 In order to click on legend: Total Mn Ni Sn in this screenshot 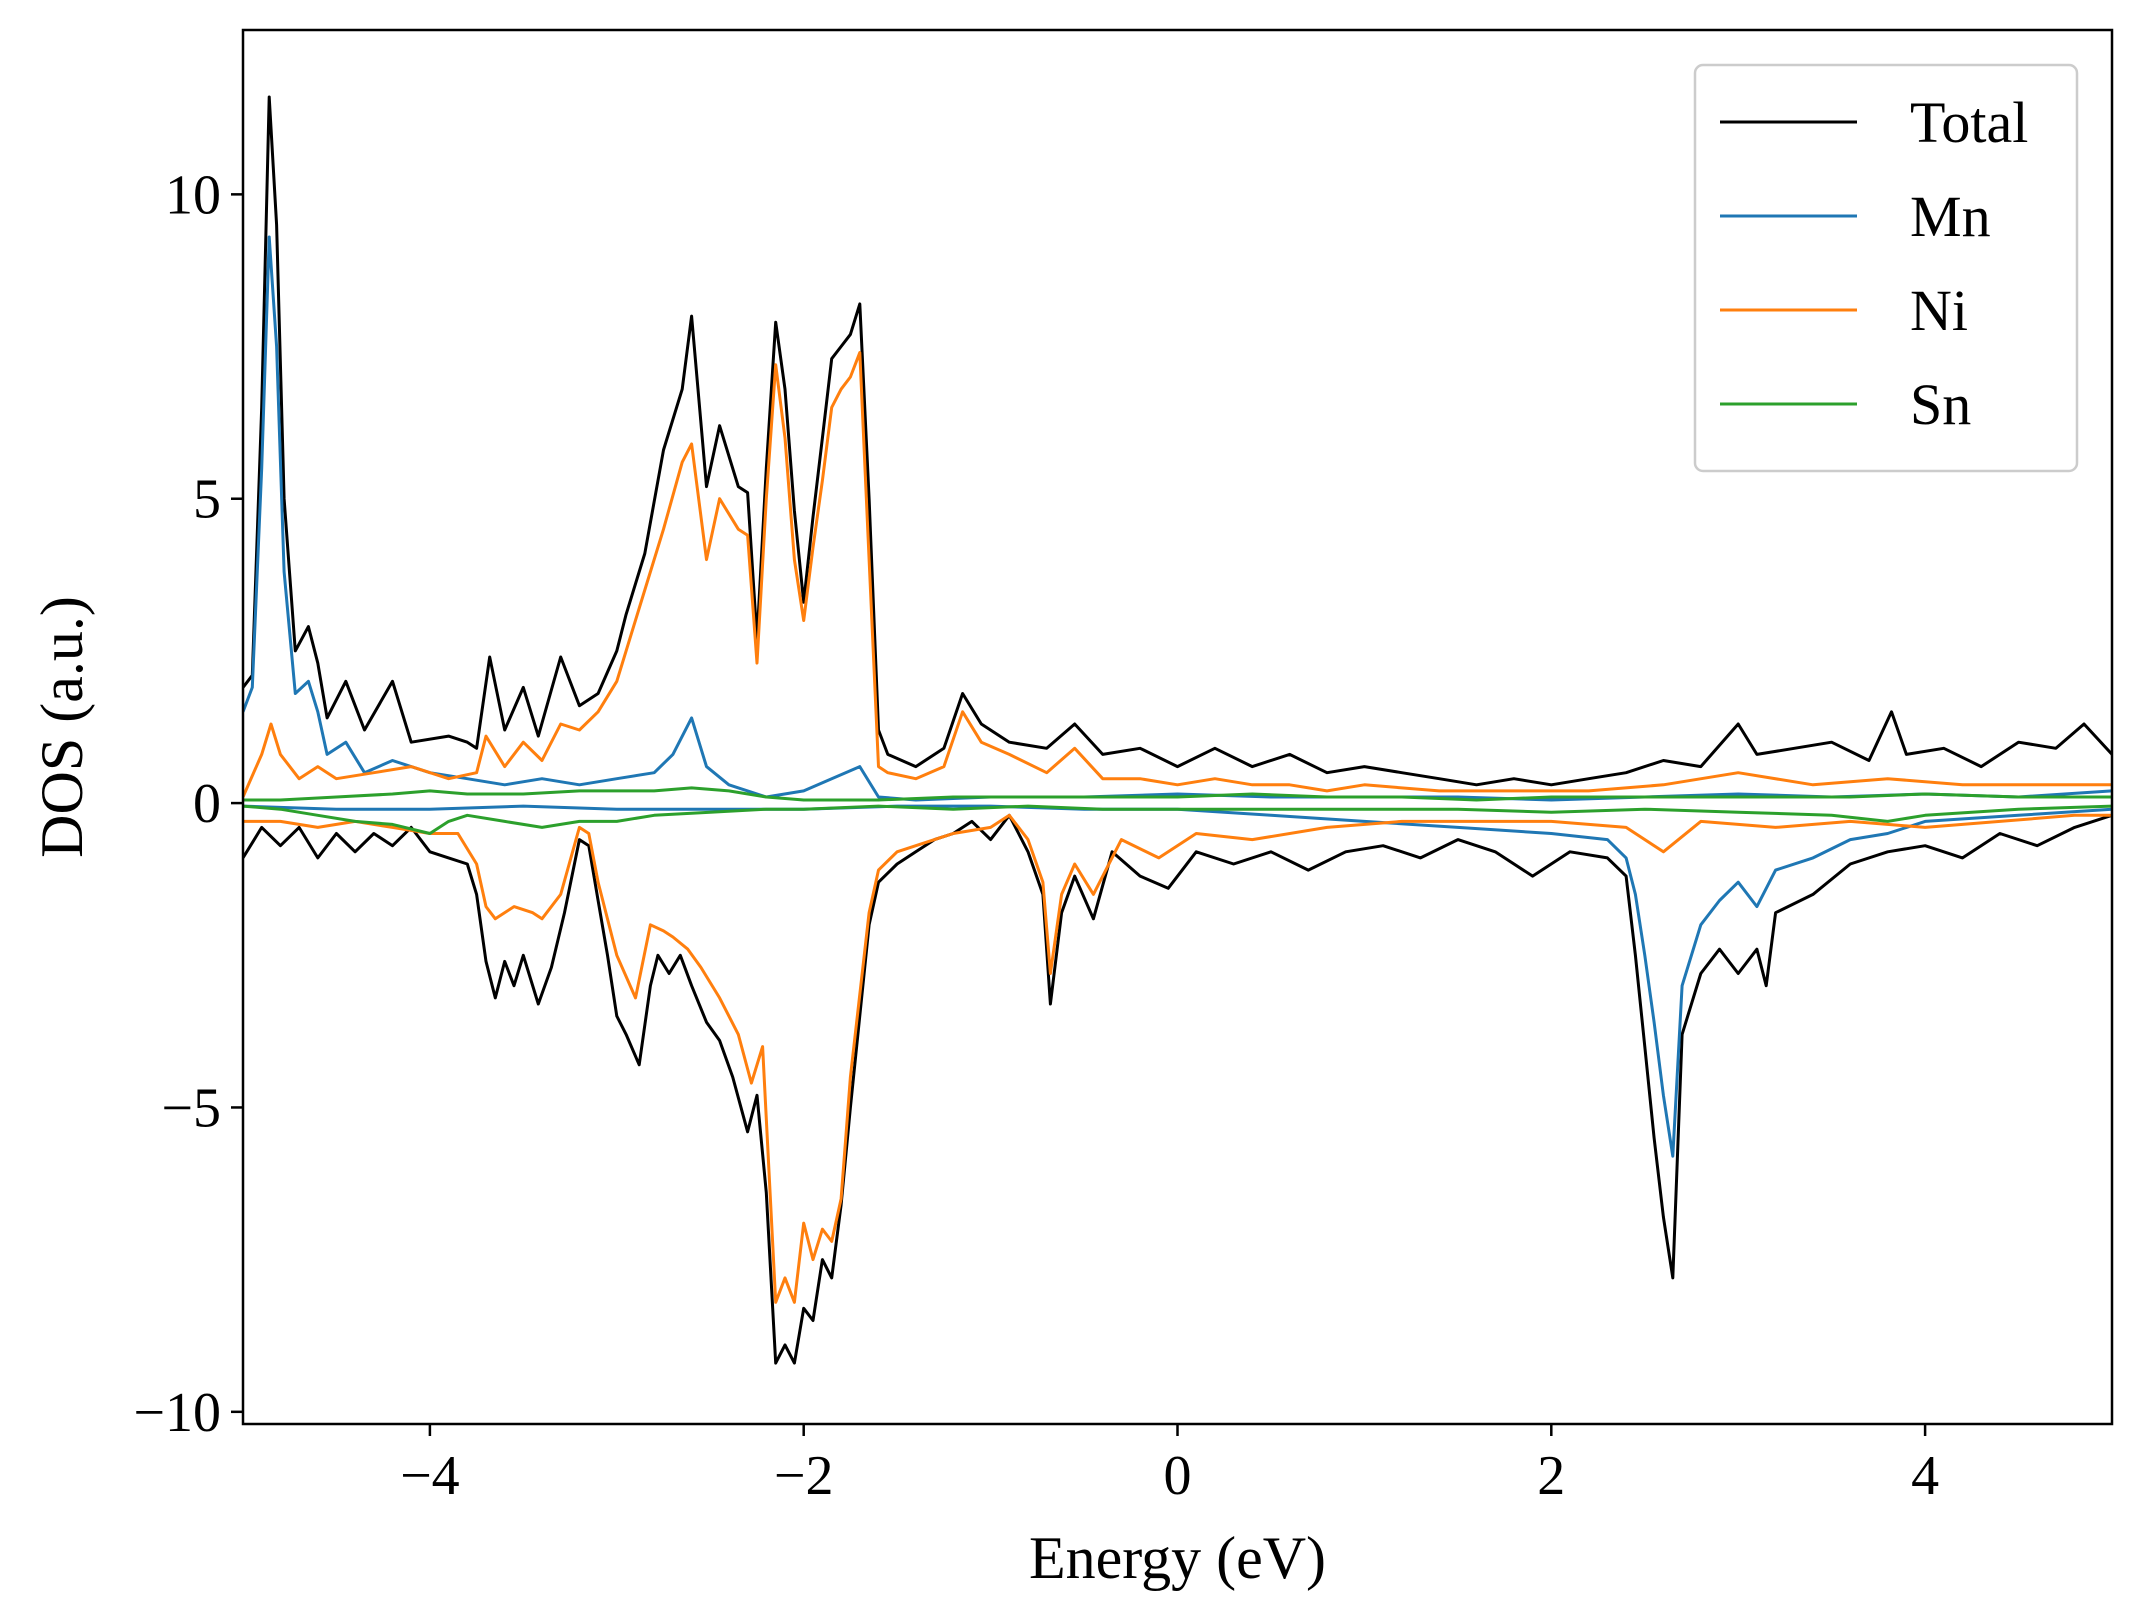, I will do `click(1886, 268)`.